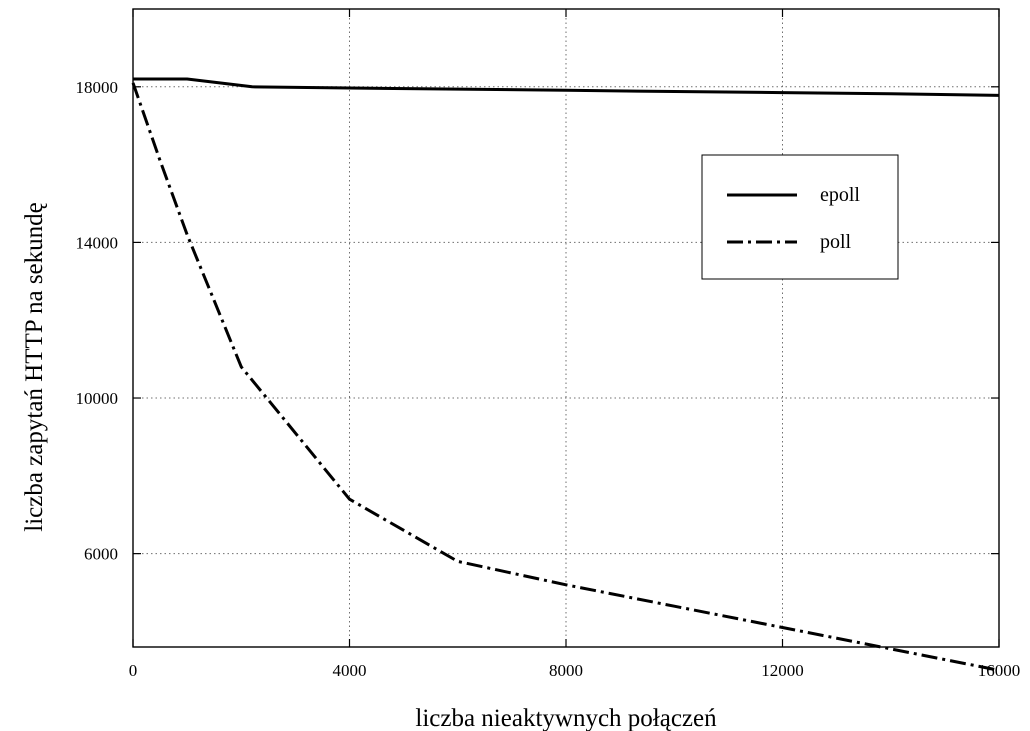  Describe the element at coordinates (133, 670) in the screenshot. I see `x-tick-label: 0` at that location.